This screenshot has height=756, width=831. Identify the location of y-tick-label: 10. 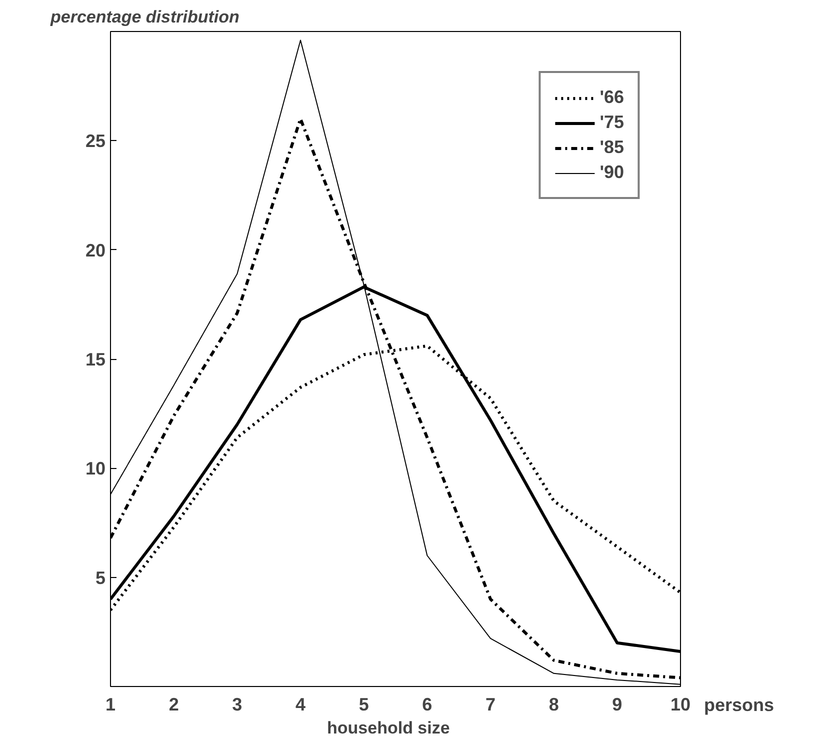
(95, 468).